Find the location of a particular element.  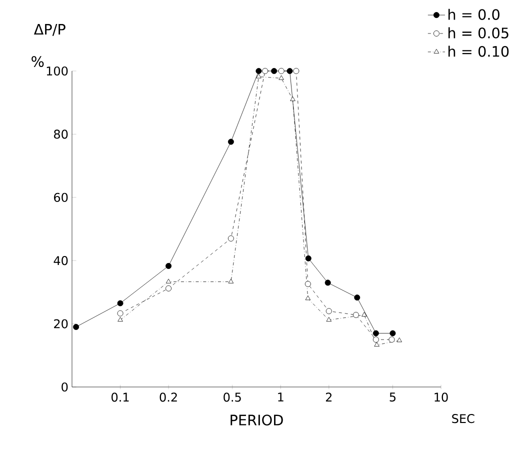

y-tick-label: 20 is located at coordinates (61, 323).